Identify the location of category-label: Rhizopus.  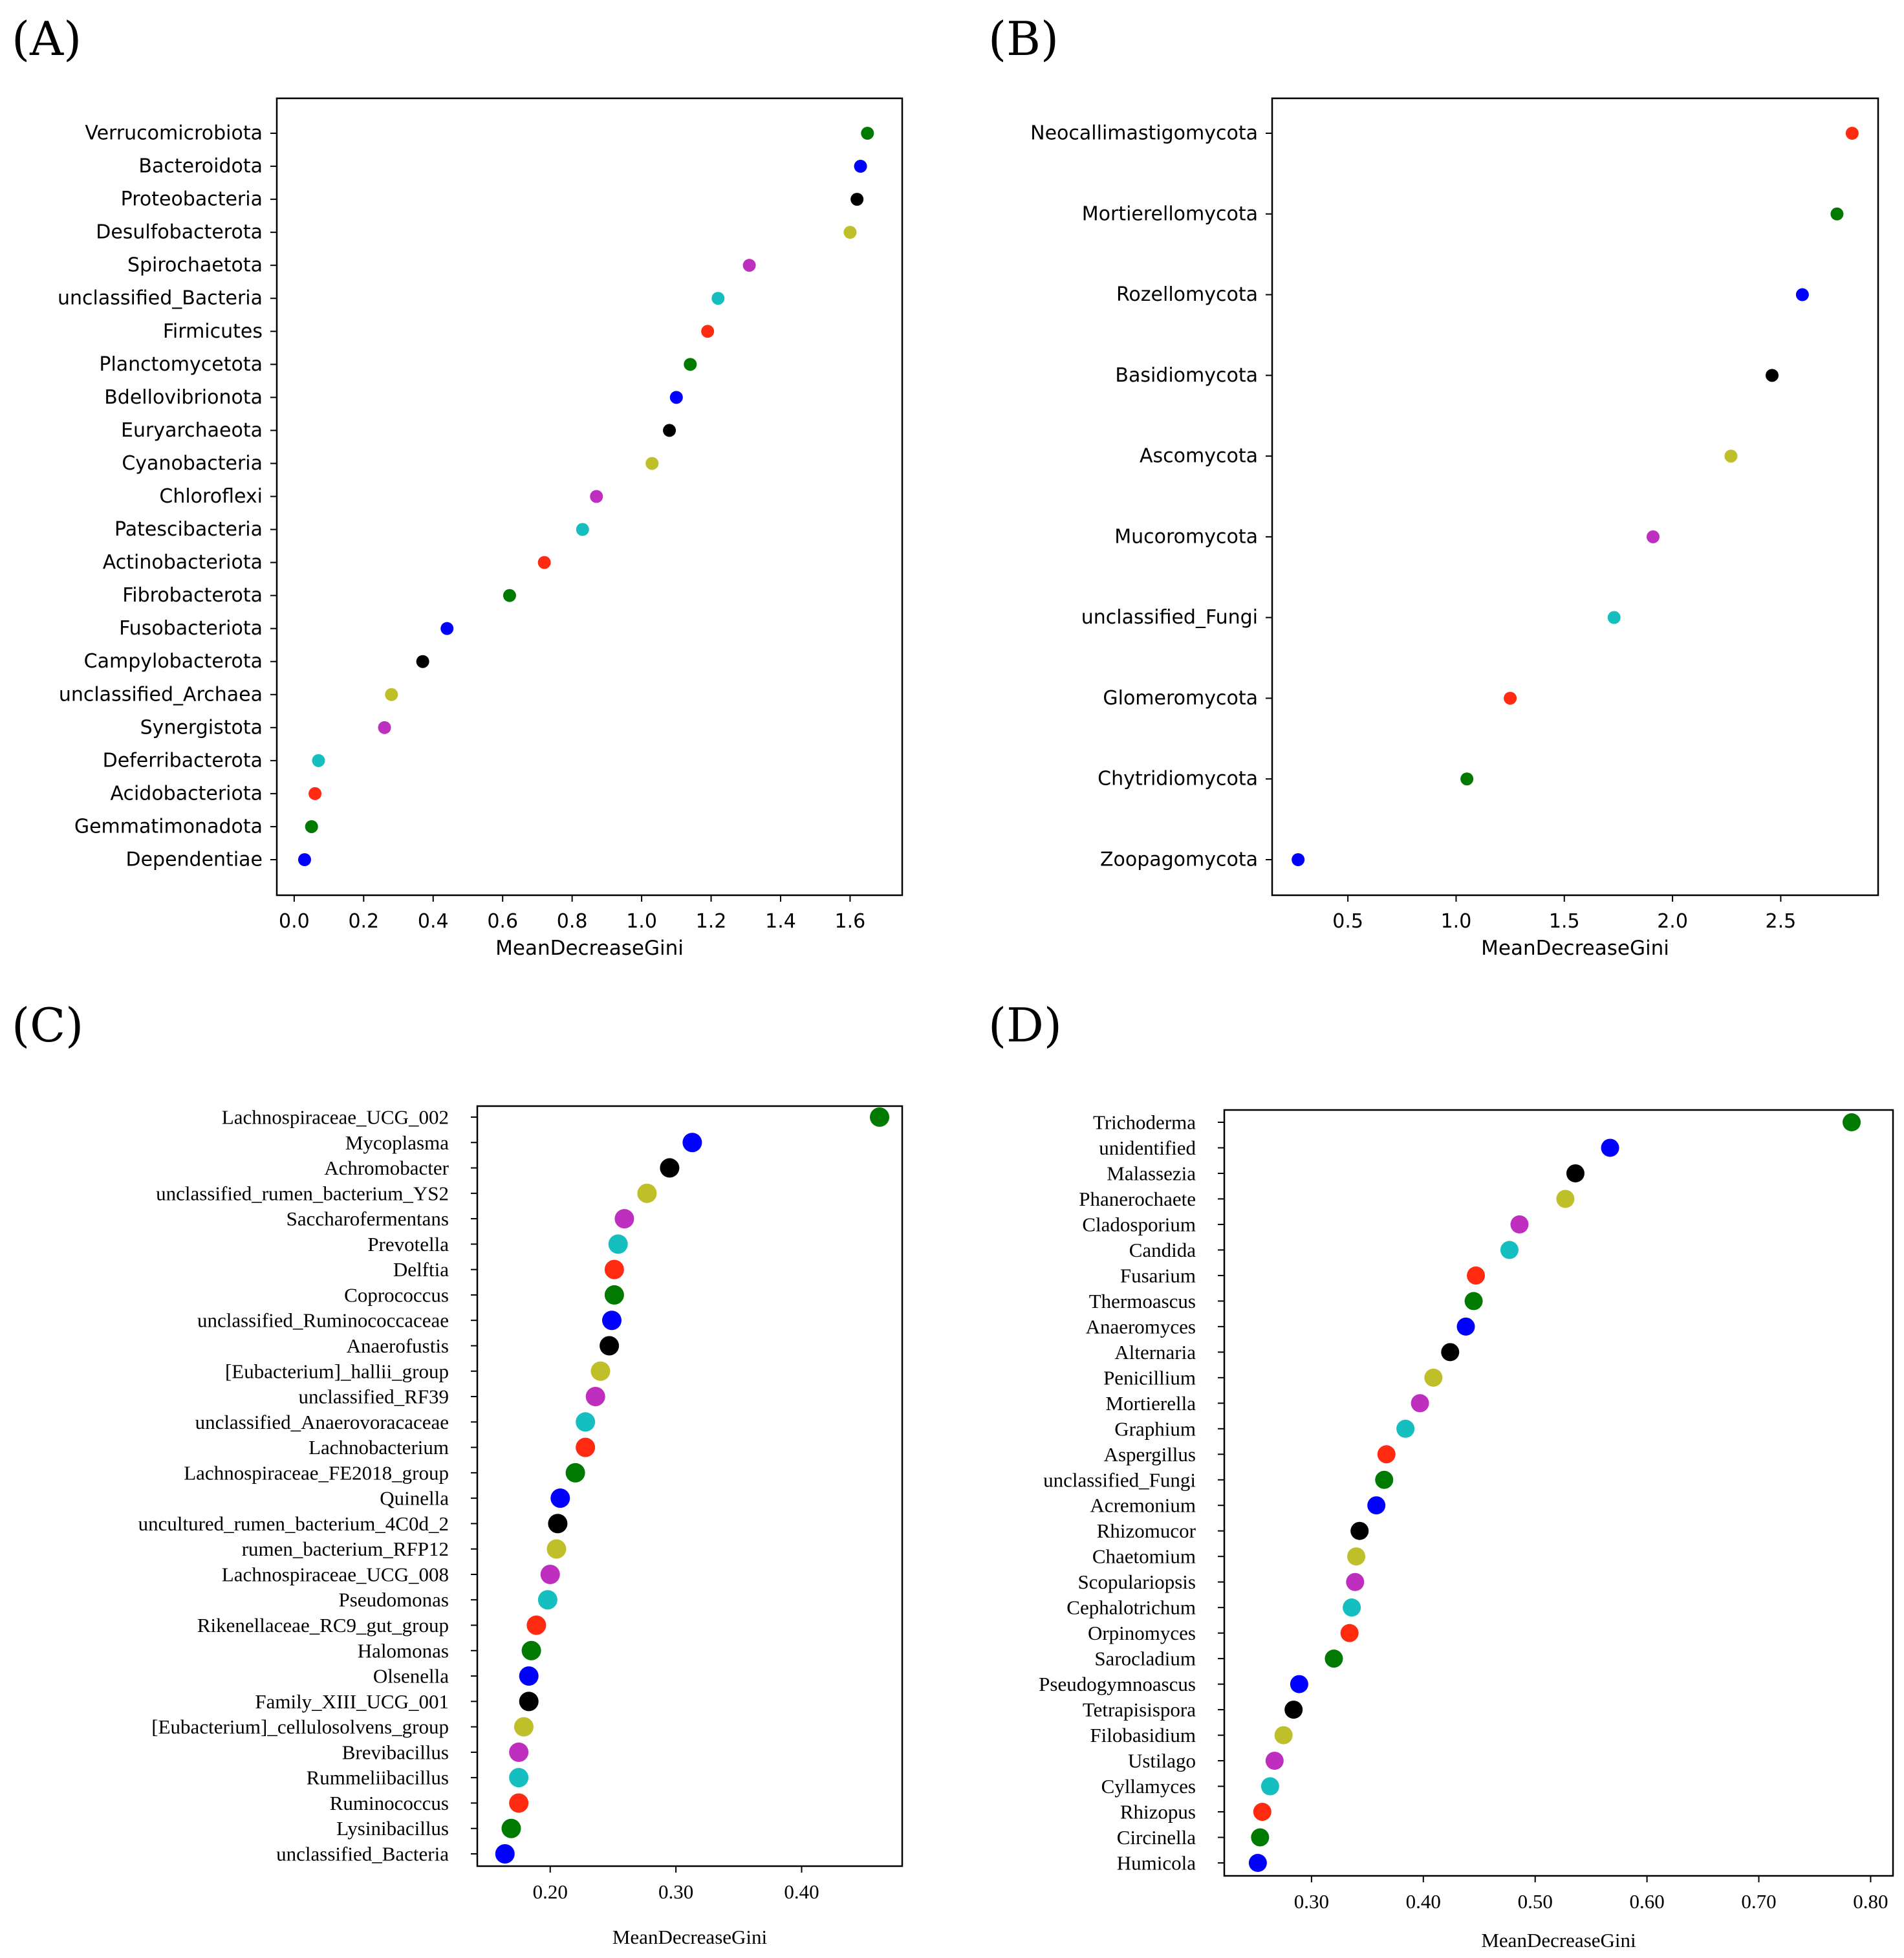
(1158, 1812).